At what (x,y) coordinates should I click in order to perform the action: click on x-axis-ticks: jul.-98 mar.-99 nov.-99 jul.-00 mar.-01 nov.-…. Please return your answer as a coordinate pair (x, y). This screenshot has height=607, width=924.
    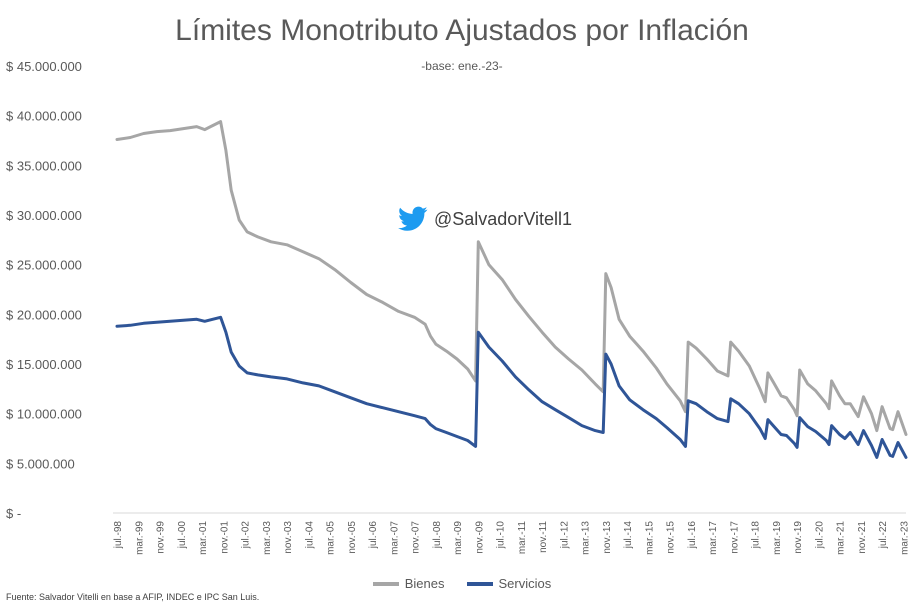
    Looking at the image, I should click on (511, 538).